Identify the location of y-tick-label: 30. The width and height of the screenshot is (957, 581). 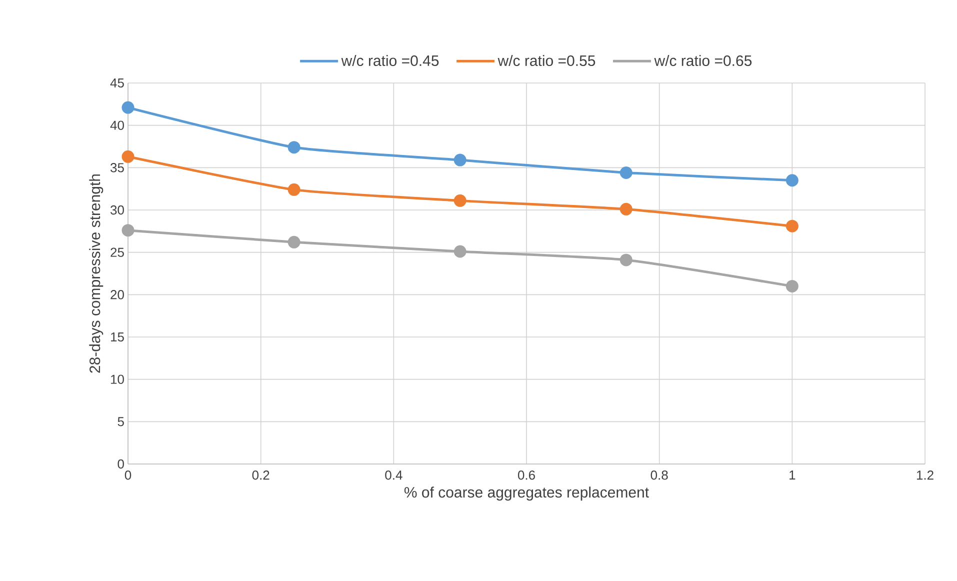
(117, 210).